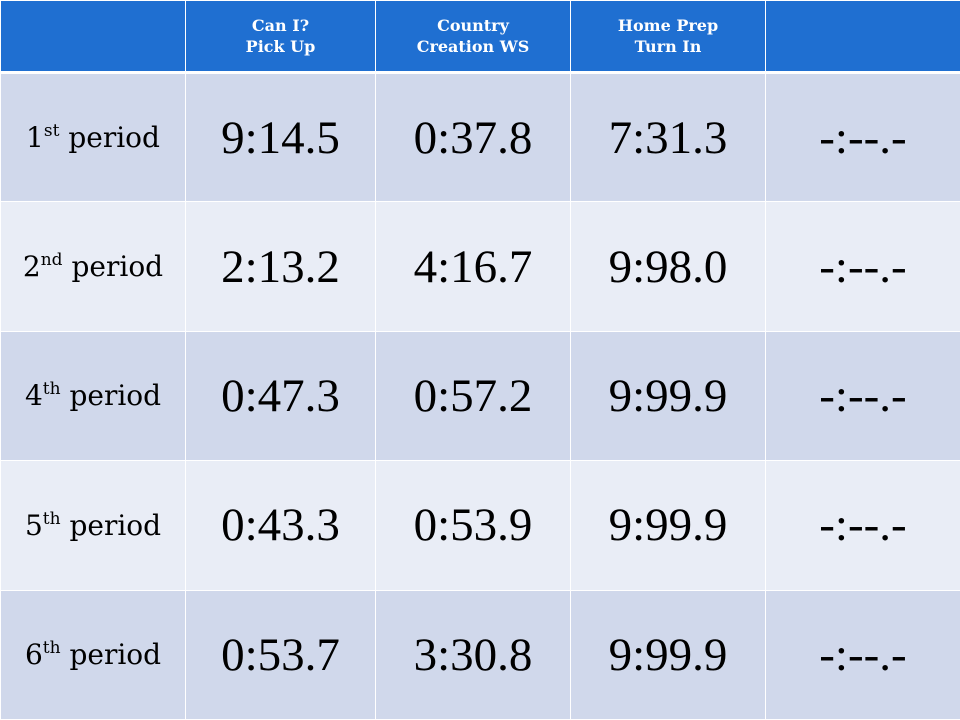 This screenshot has height=720, width=960. I want to click on period-label: 1st period, so click(93, 137).